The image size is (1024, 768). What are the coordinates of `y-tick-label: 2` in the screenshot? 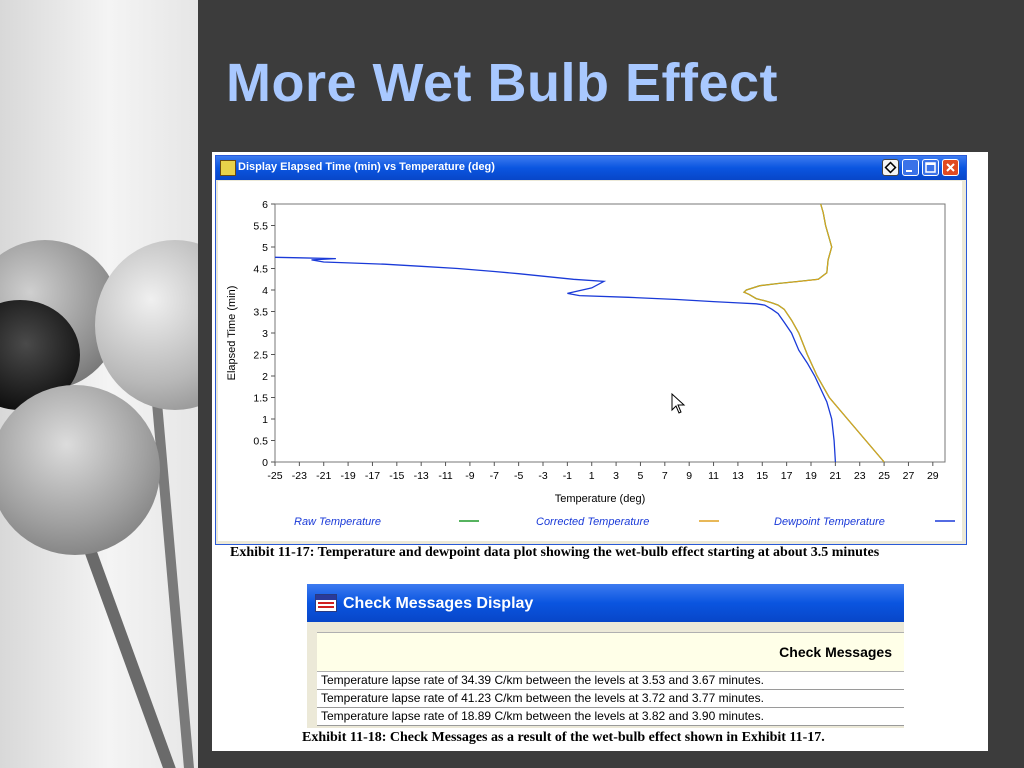 It's located at (265, 377).